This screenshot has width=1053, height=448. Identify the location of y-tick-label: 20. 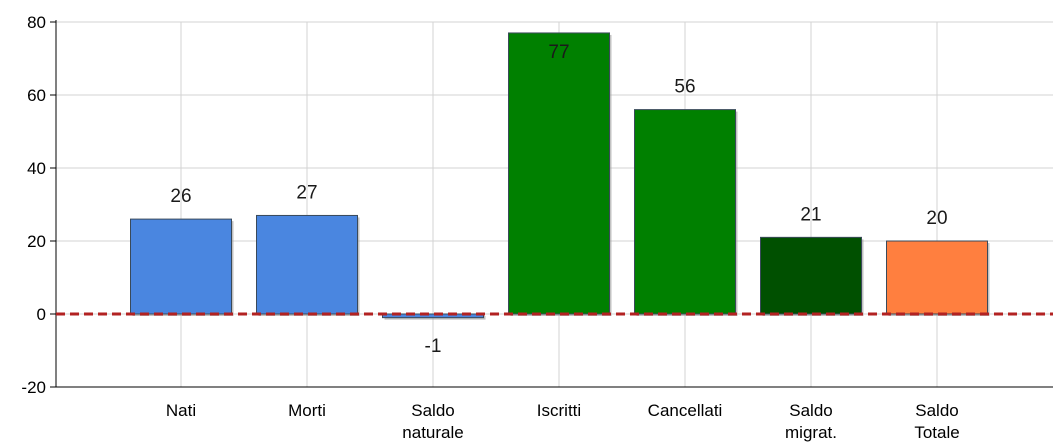
(36, 241).